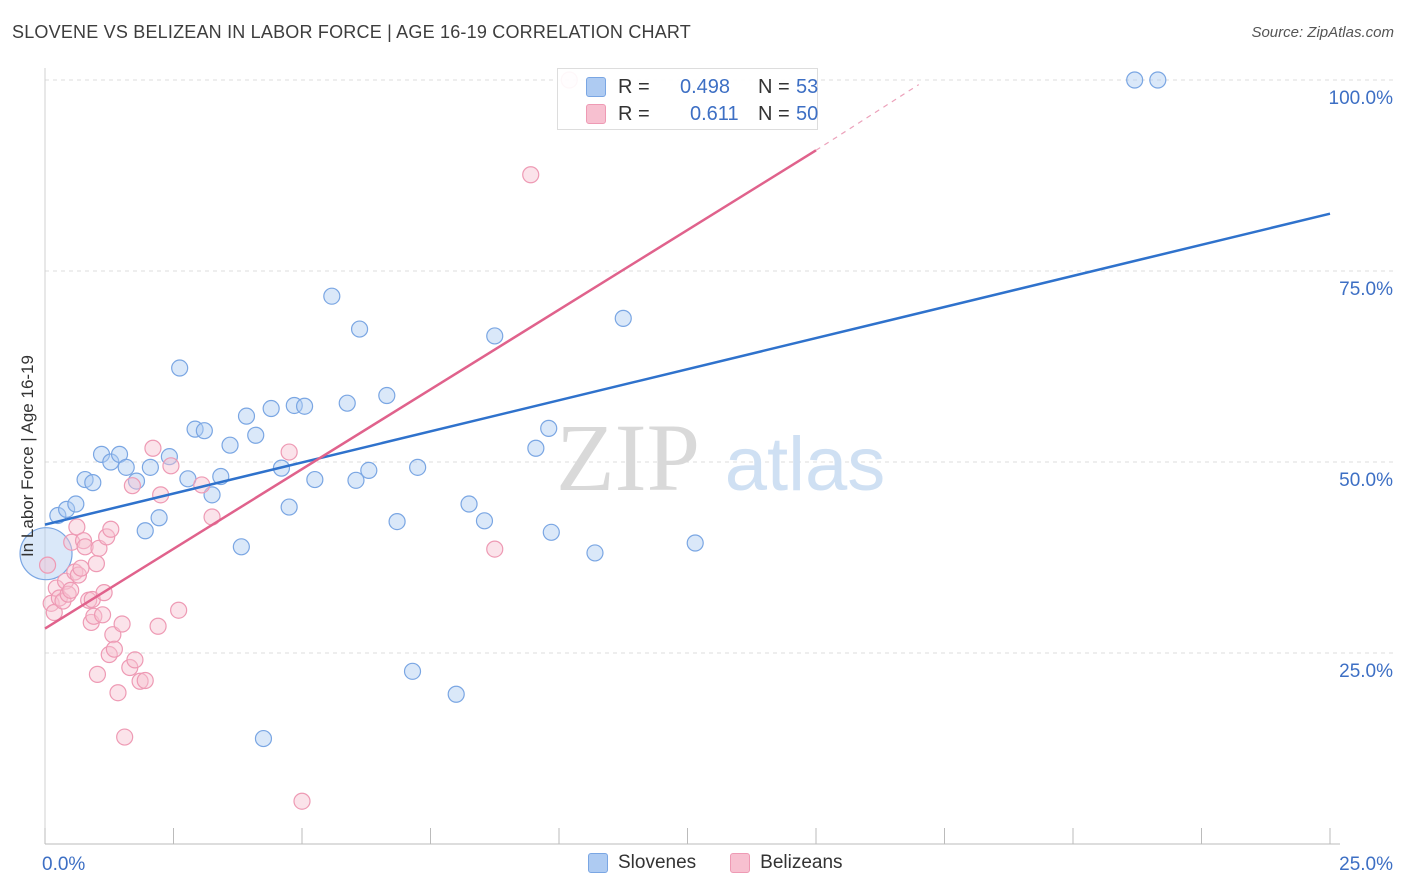  What do you see at coordinates (598, 863) in the screenshot?
I see `legend-swatch-slovenes` at bounding box center [598, 863].